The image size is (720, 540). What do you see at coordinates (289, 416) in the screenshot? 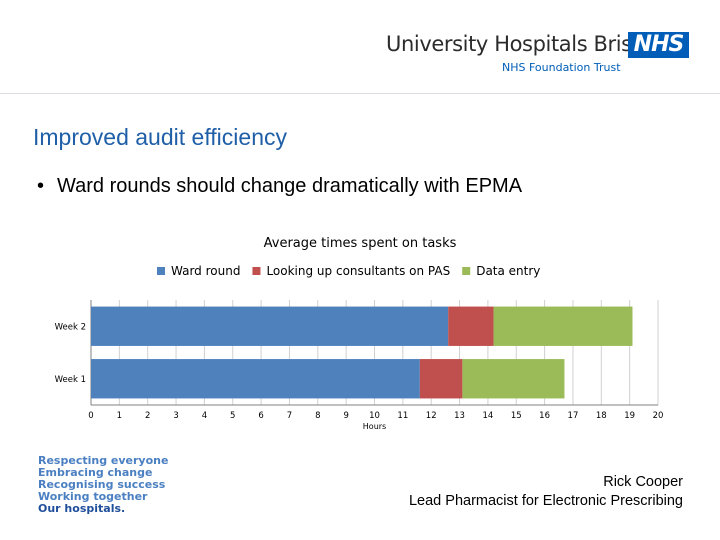
I see `x-tick-label: 7` at bounding box center [289, 416].